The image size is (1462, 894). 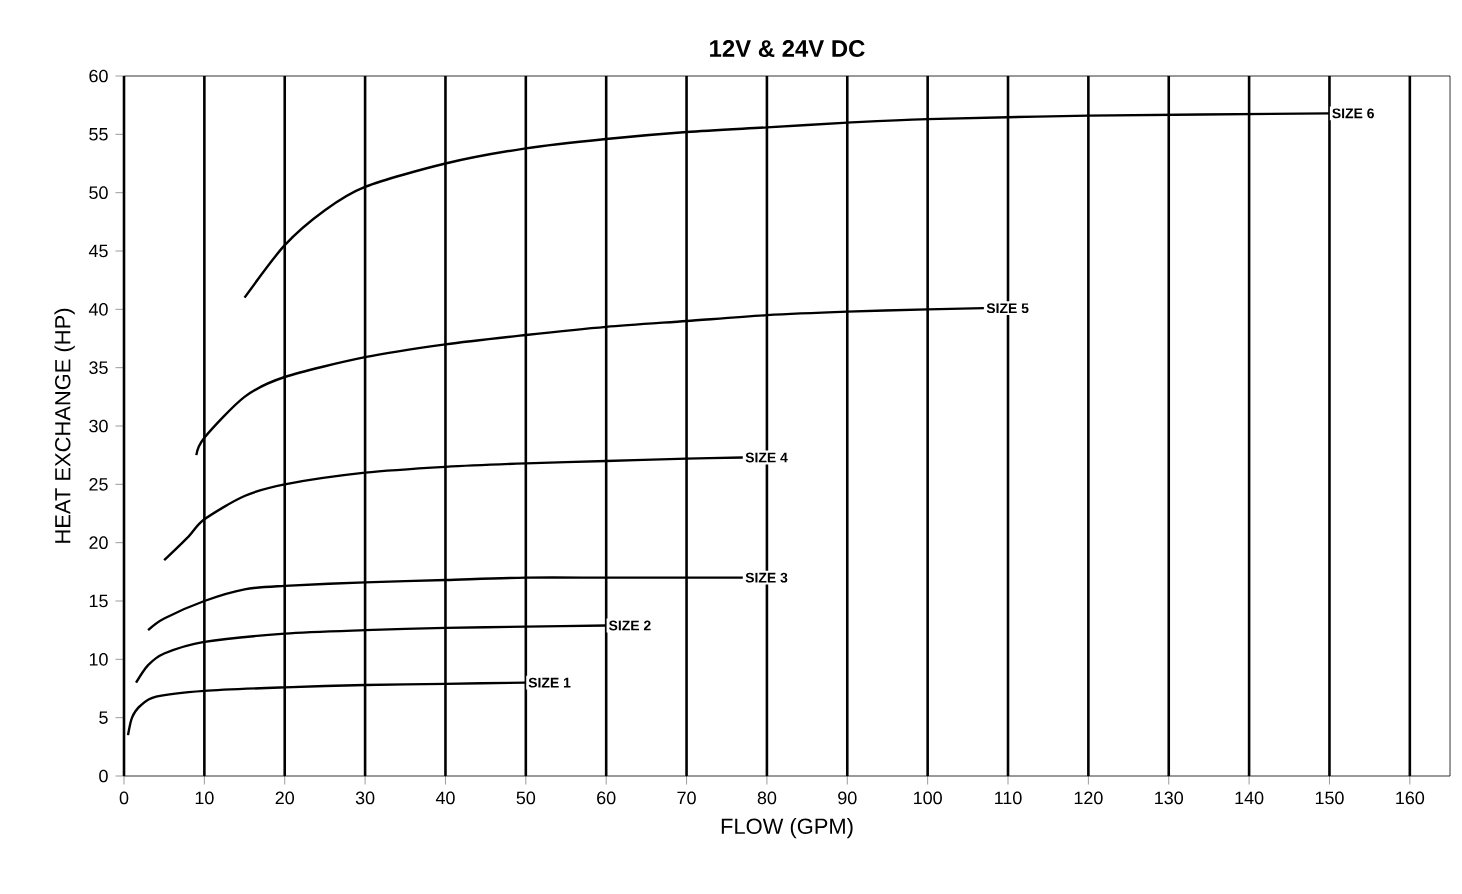 I want to click on y-tick-label: 60, so click(x=98, y=76).